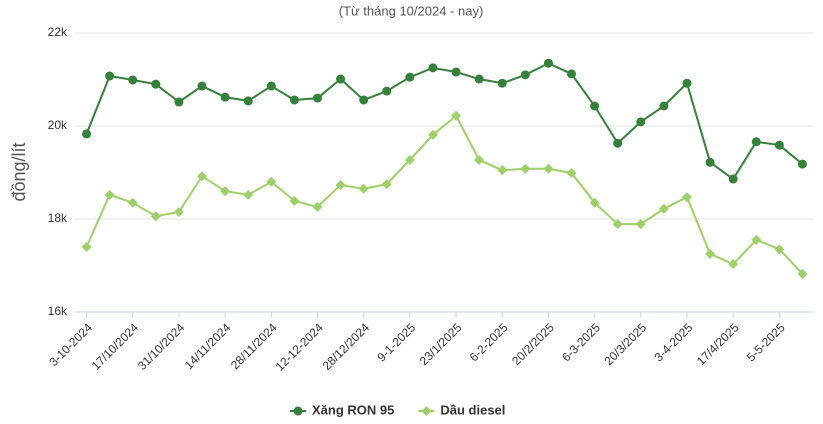 This screenshot has width=823, height=424. Describe the element at coordinates (208, 346) in the screenshot. I see `x-tick-label: 14/11/2024` at that location.